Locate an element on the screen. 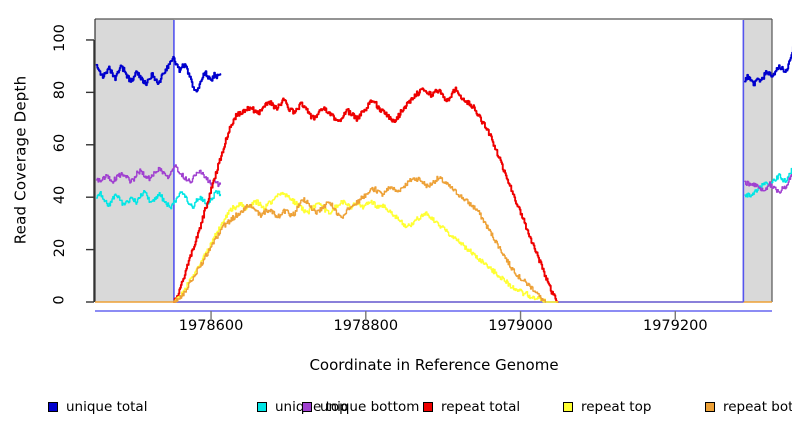 This screenshot has height=432, width=792. series-unique-bottom-seg1 is located at coordinates (768, 183).